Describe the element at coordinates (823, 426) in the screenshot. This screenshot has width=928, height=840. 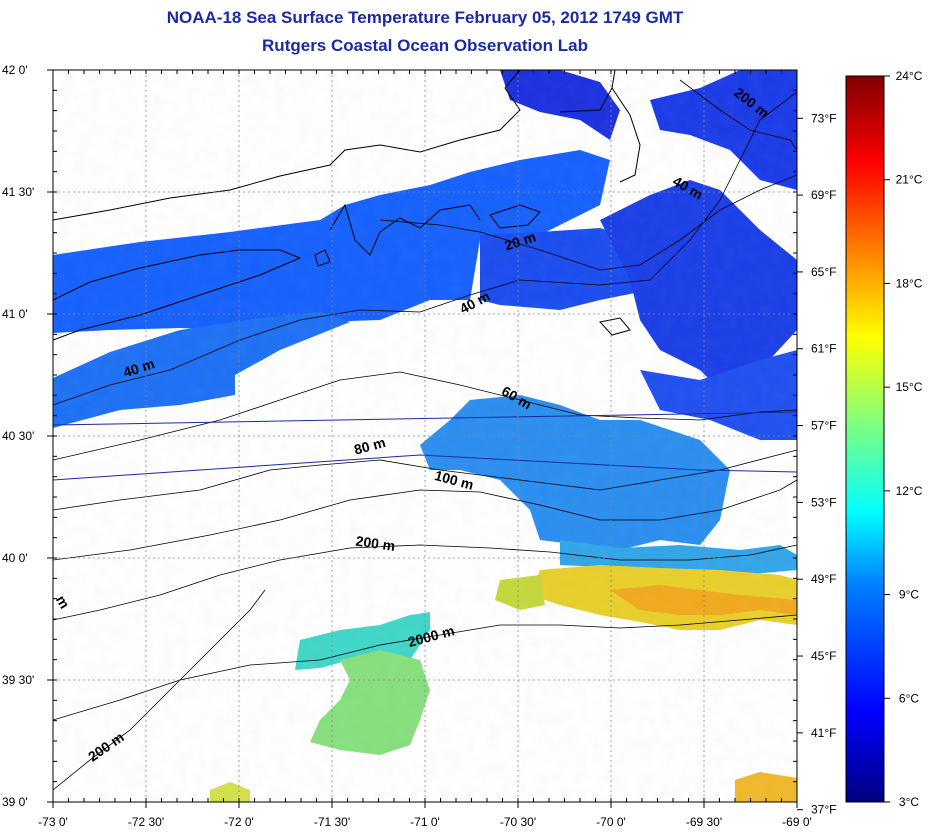
I see `fahrenheit-tick-label: 57°F` at that location.